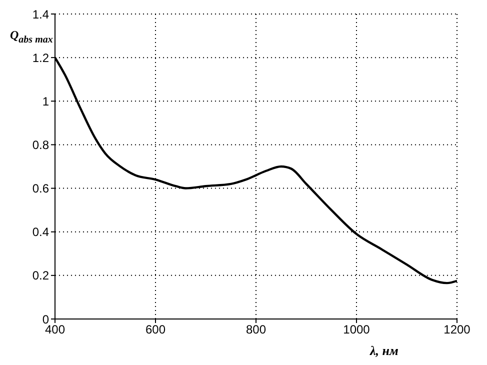 Image resolution: width=487 pixels, height=365 pixels. I want to click on x-tick-label: 600, so click(155, 329).